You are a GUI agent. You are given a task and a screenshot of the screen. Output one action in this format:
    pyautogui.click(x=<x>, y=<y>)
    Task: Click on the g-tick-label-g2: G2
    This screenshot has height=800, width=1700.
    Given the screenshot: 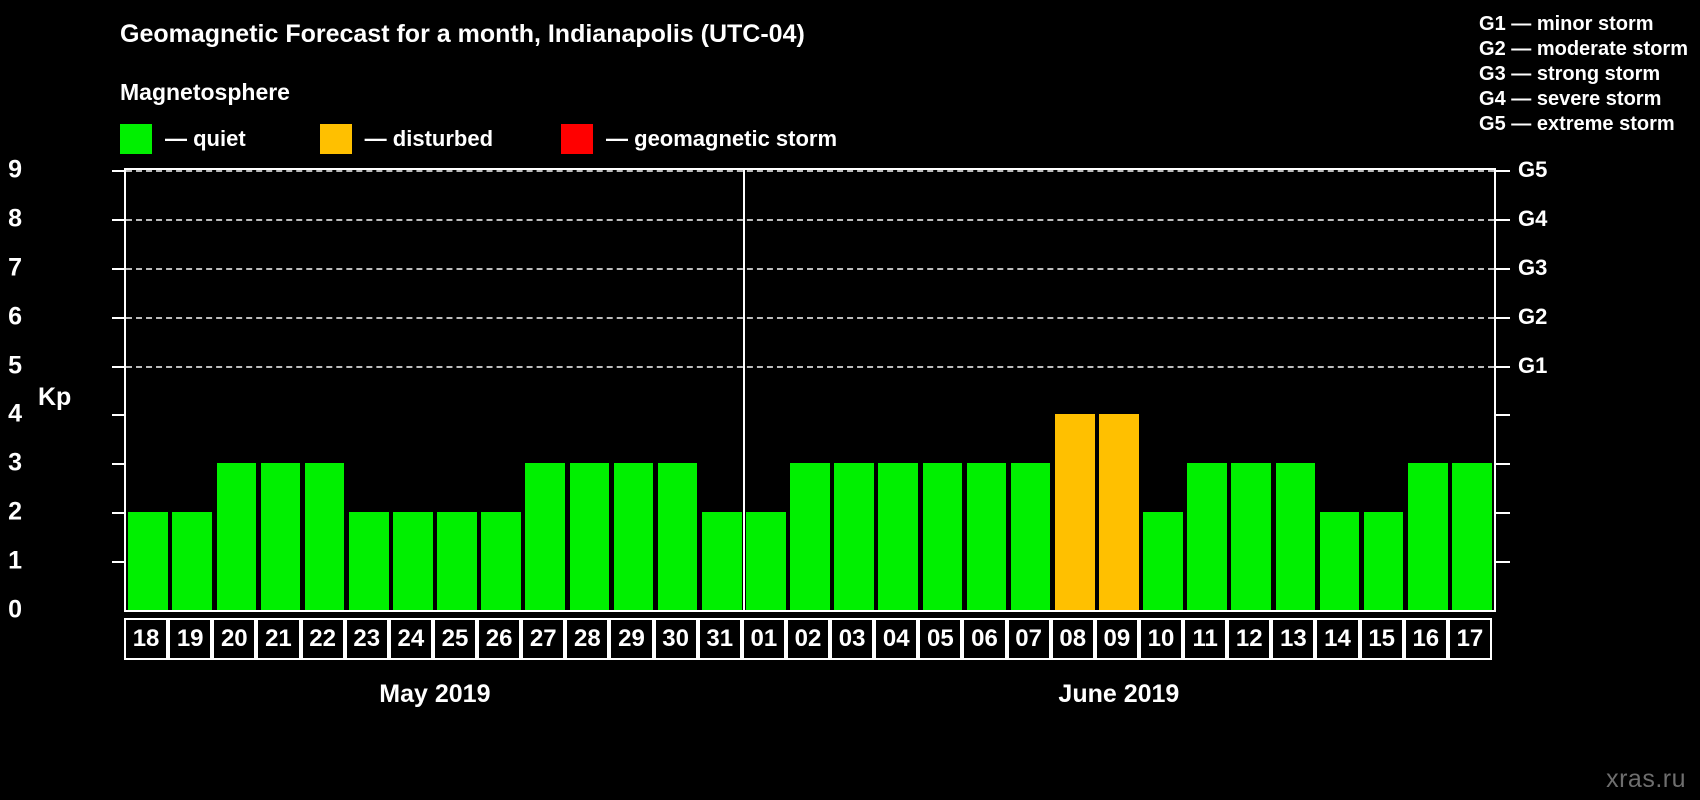 What is the action you would take?
    pyautogui.click(x=1533, y=316)
    